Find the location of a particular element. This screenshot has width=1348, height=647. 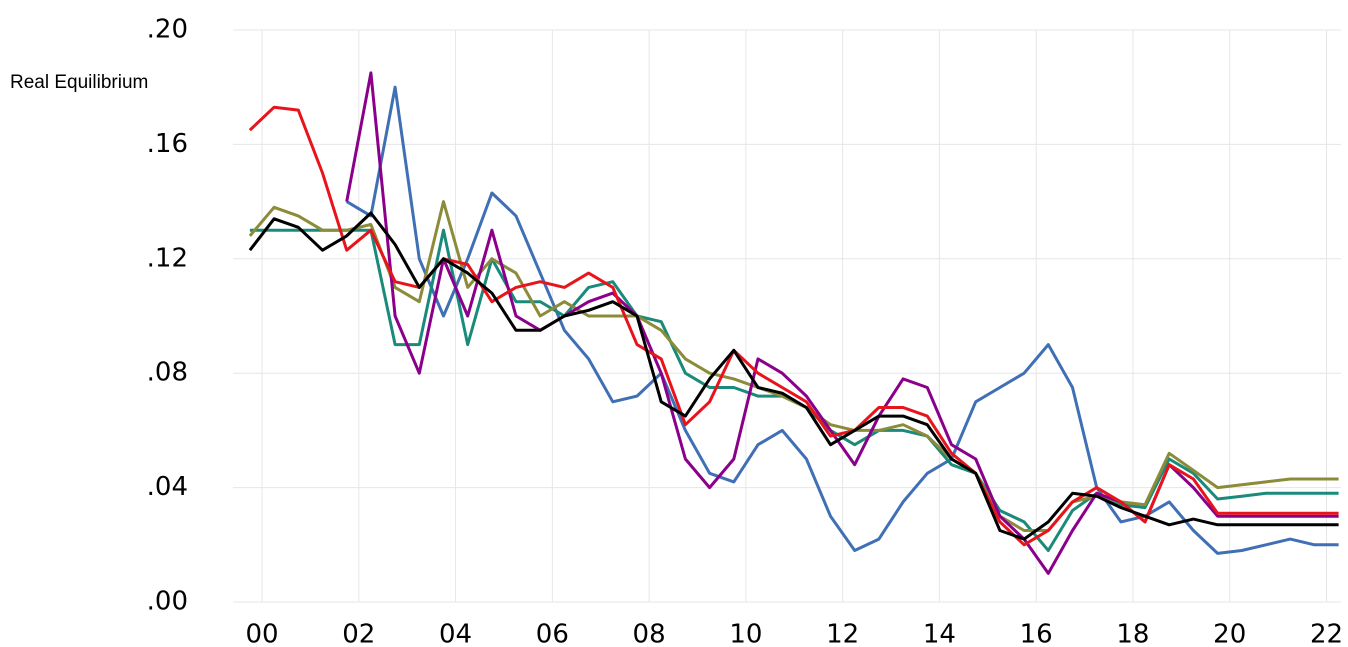

y-tick-label: .16 is located at coordinates (167, 144).